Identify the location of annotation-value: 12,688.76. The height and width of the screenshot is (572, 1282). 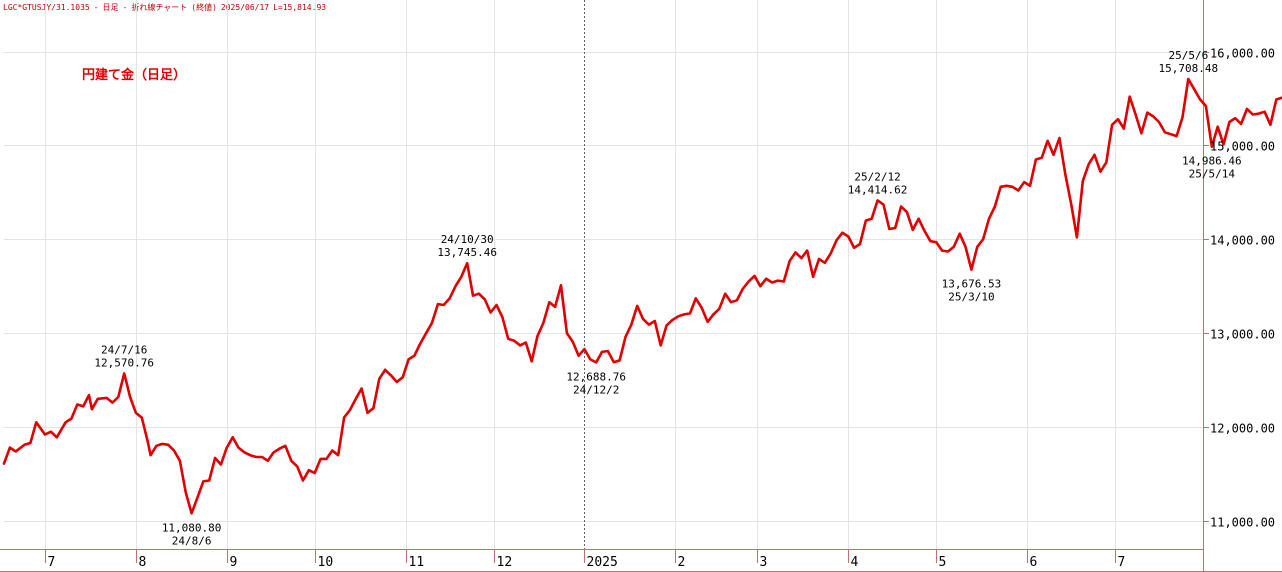
(596, 376).